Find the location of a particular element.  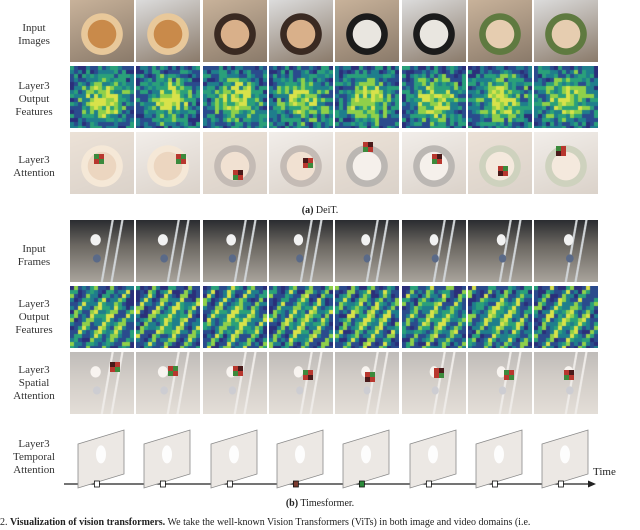

deit-feature-maps-row is located at coordinates (335, 97).